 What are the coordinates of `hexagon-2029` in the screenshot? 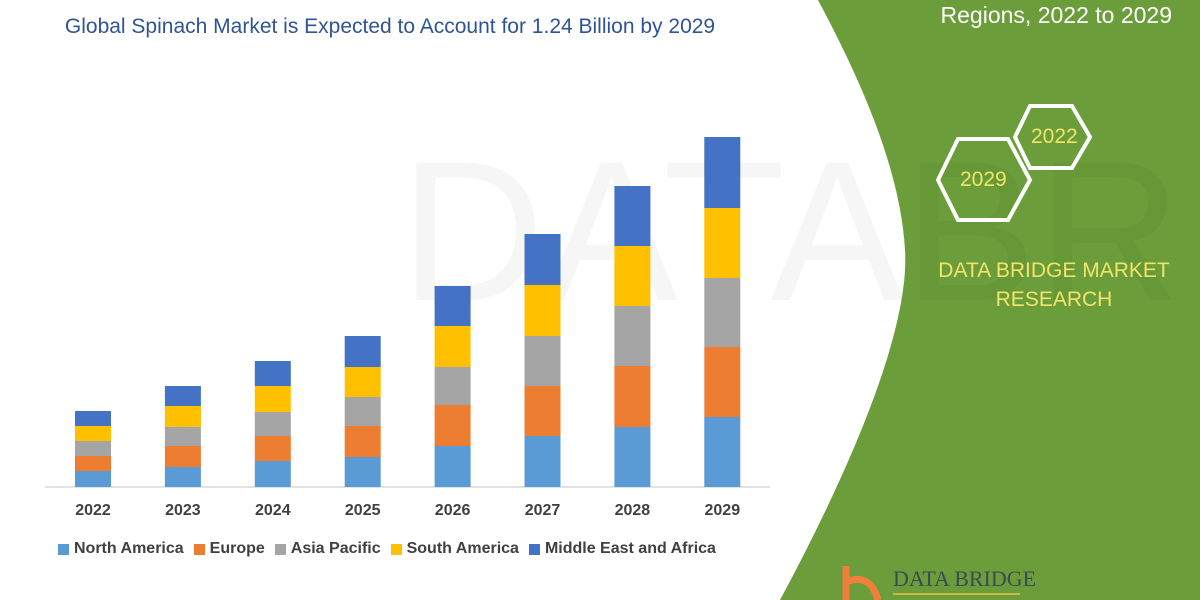 It's located at (984, 179).